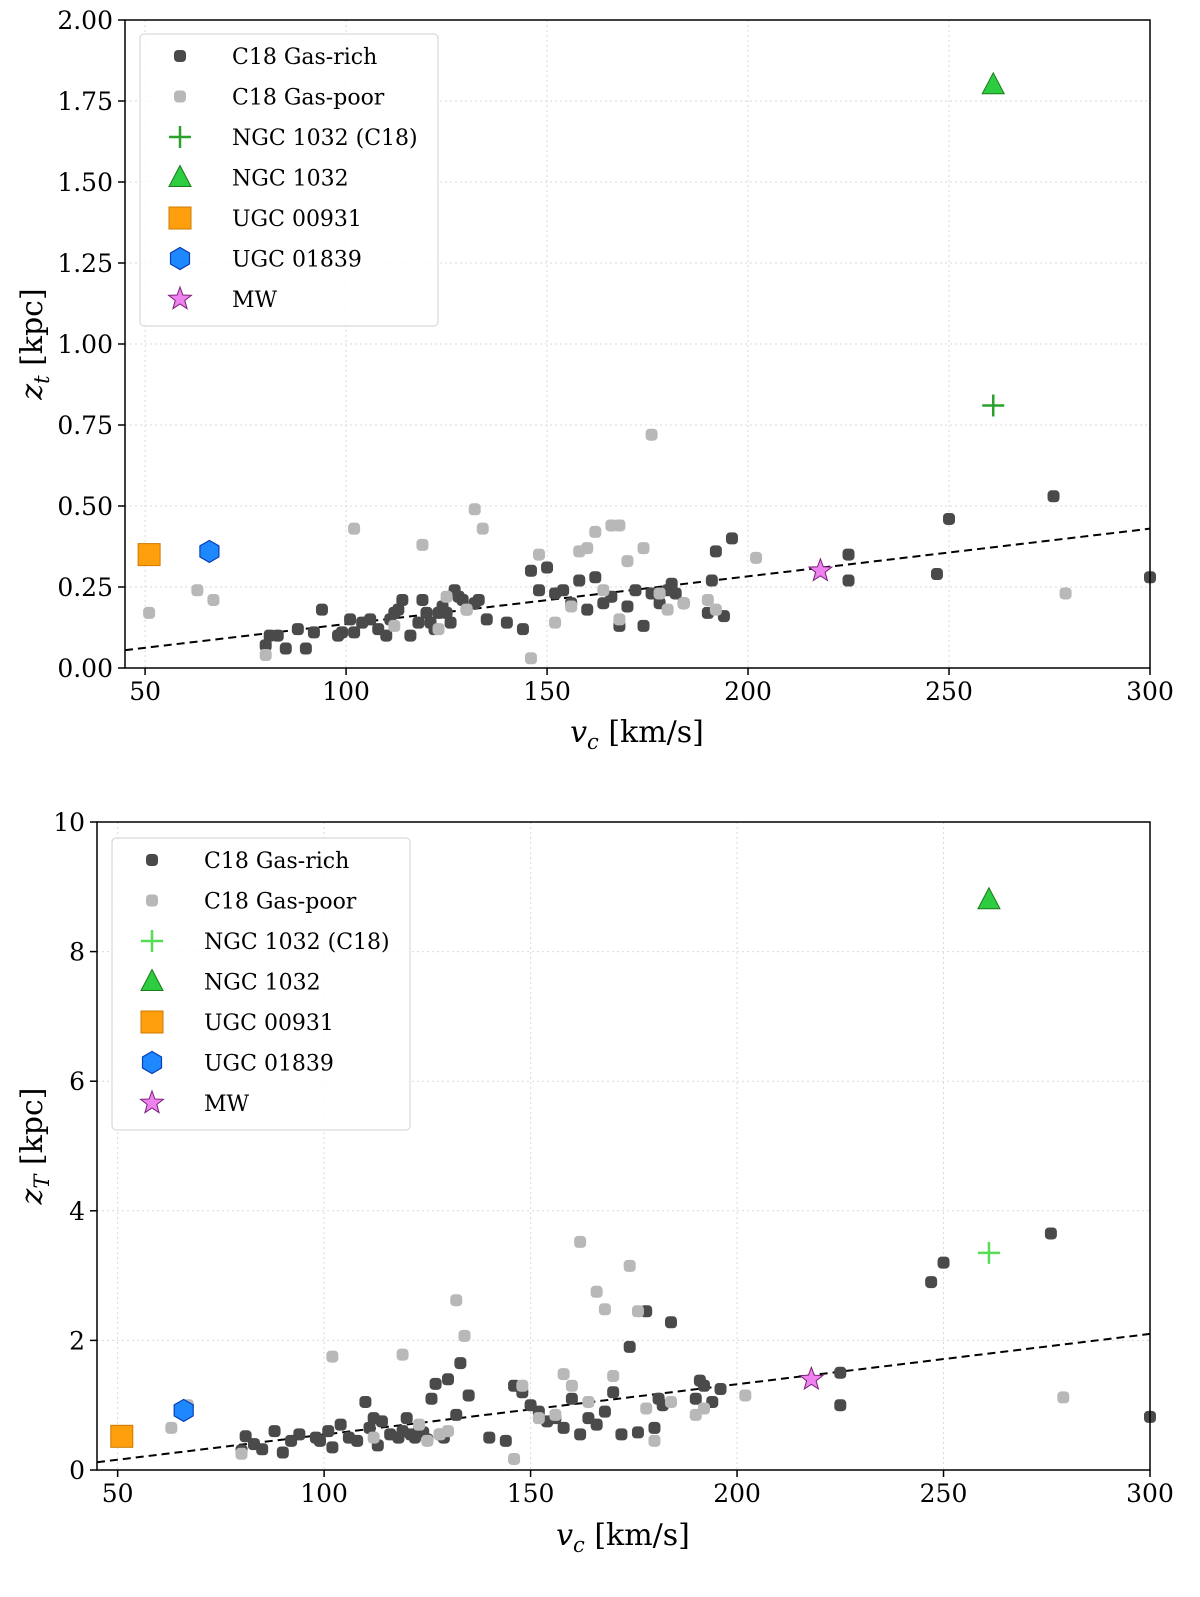 The height and width of the screenshot is (1597, 1200). Describe the element at coordinates (145, 691) in the screenshot. I see `top-x-tick-label: 50` at that location.